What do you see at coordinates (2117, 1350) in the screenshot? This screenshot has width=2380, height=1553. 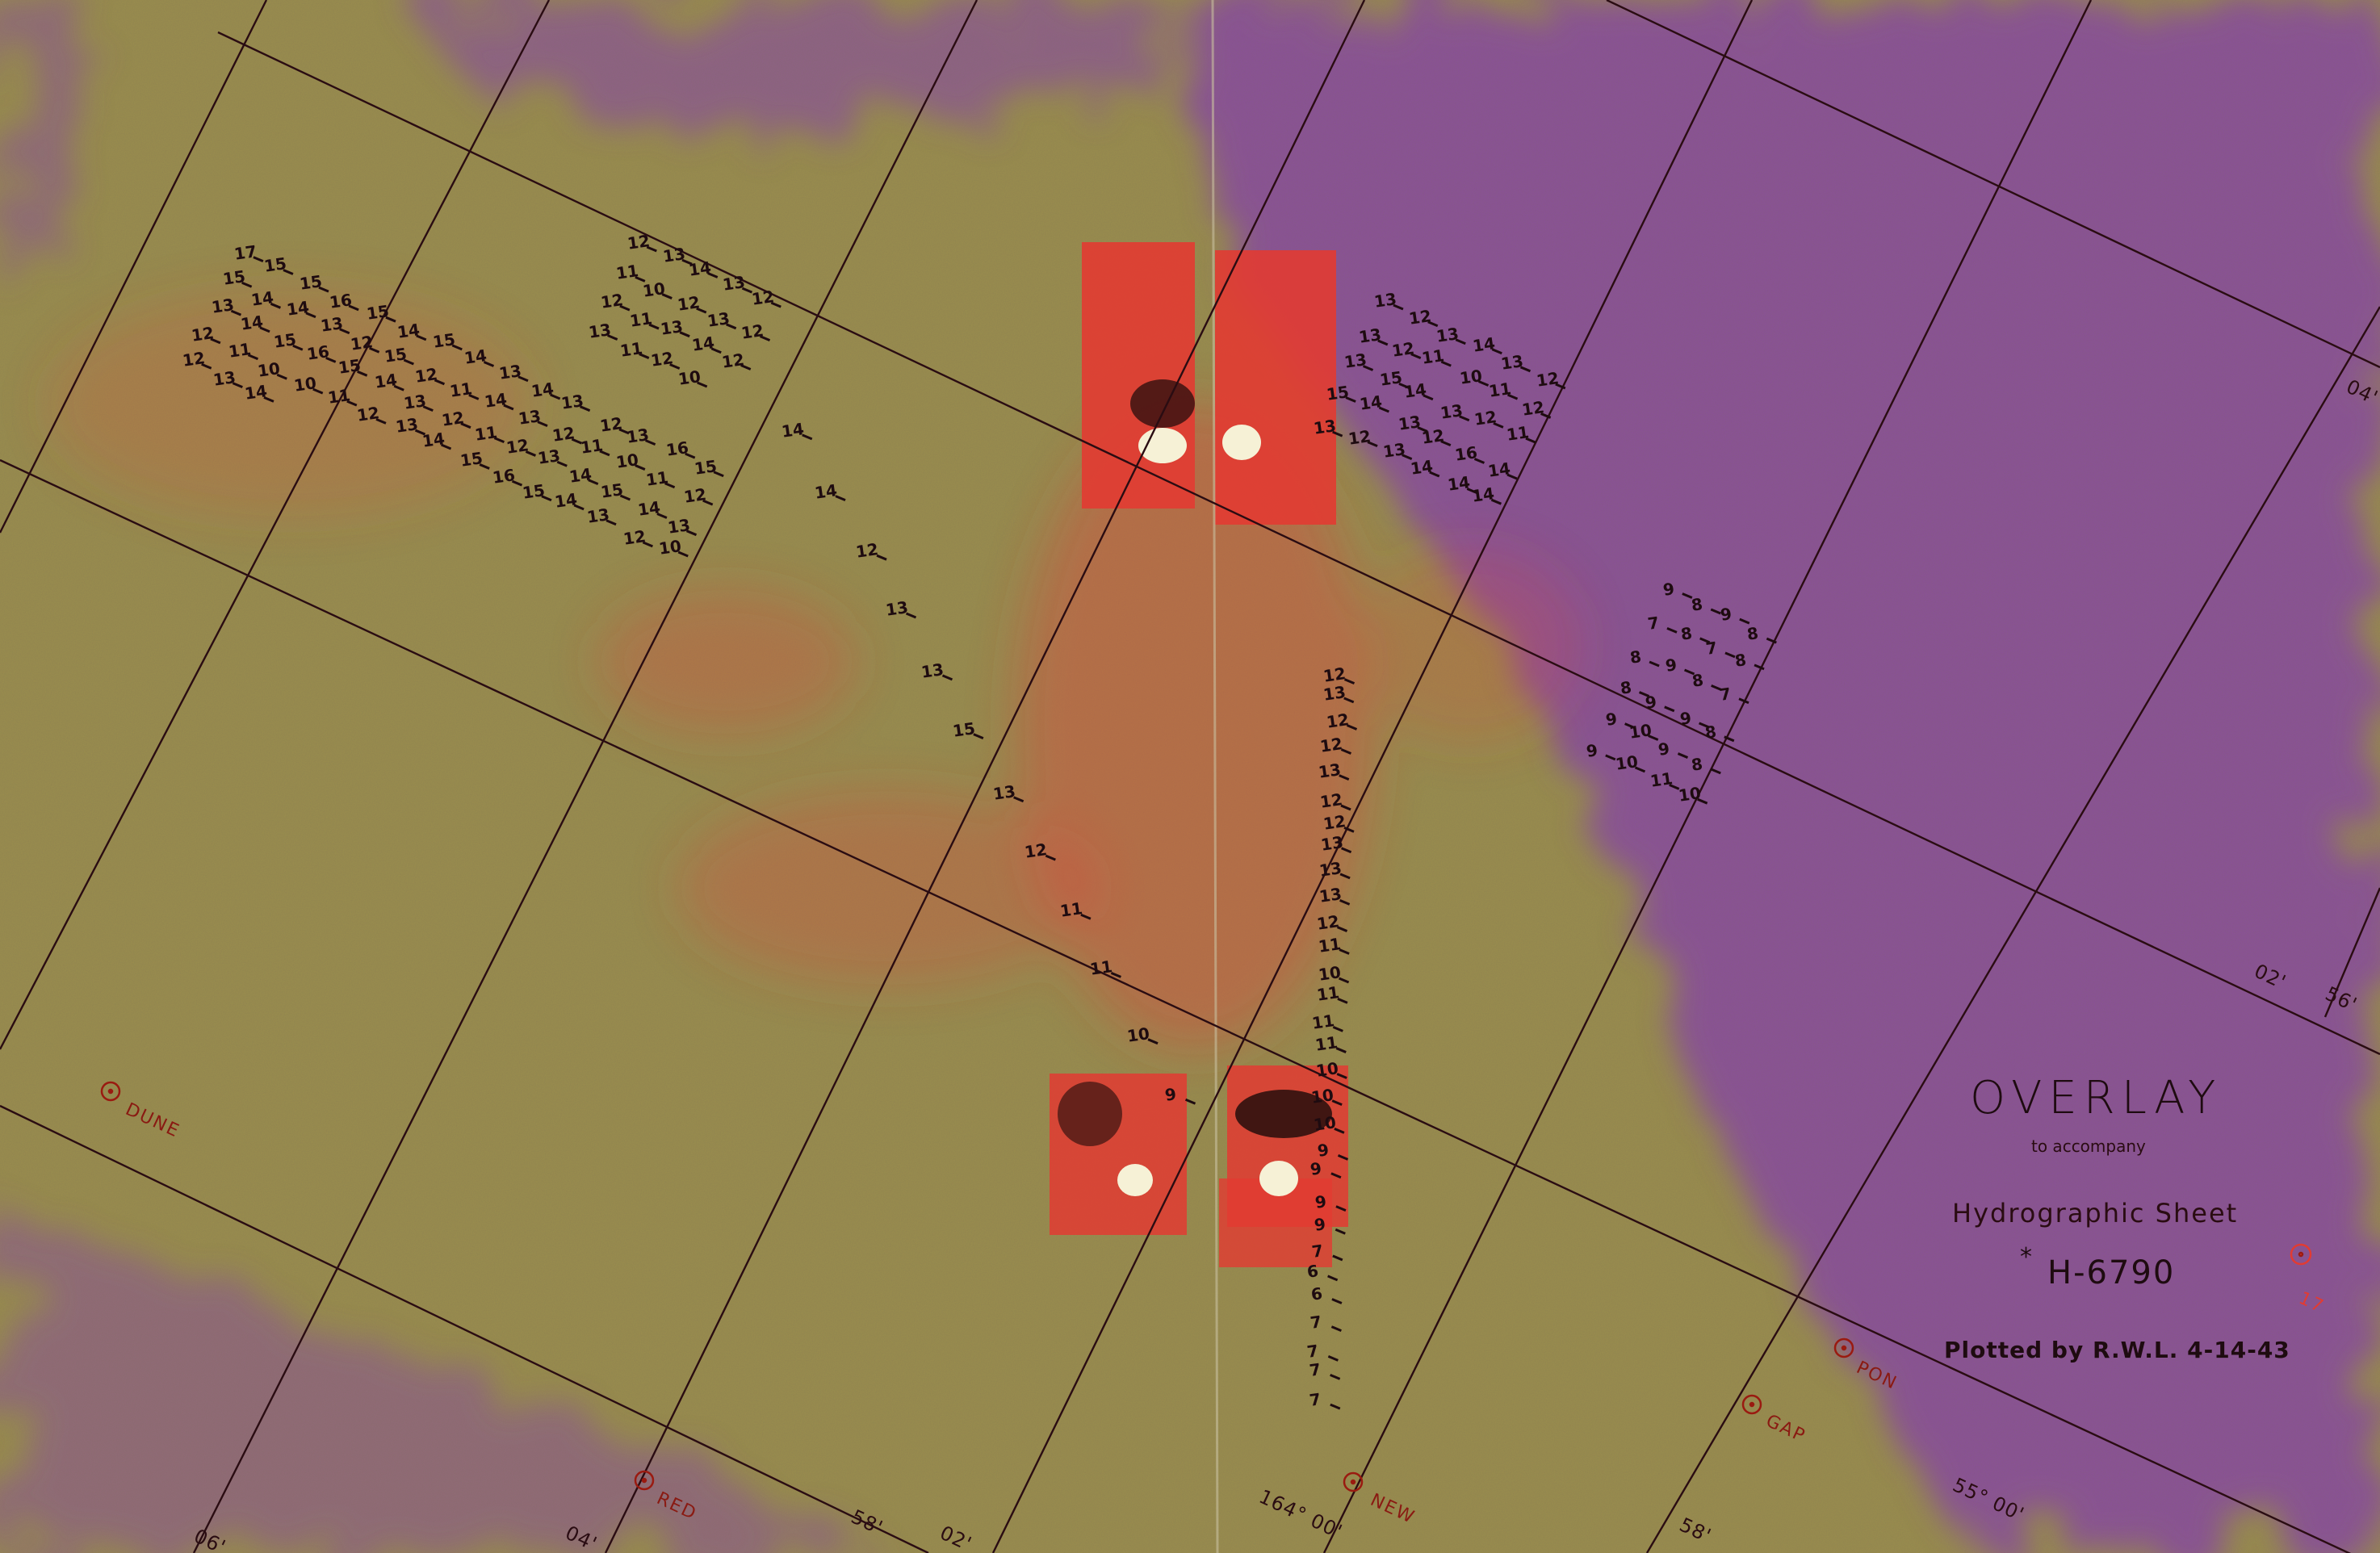 I see `plotted-by: Plotted by R.W.L. 4-14-43` at bounding box center [2117, 1350].